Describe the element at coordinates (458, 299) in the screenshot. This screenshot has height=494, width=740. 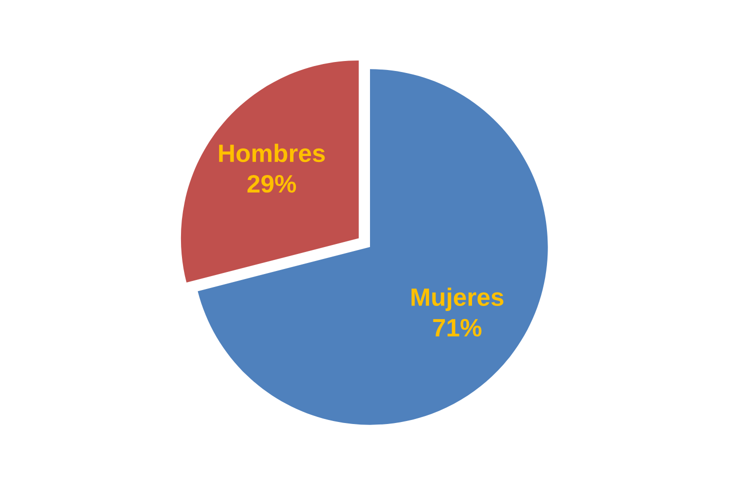
I see `slice-label: Mujeres` at that location.